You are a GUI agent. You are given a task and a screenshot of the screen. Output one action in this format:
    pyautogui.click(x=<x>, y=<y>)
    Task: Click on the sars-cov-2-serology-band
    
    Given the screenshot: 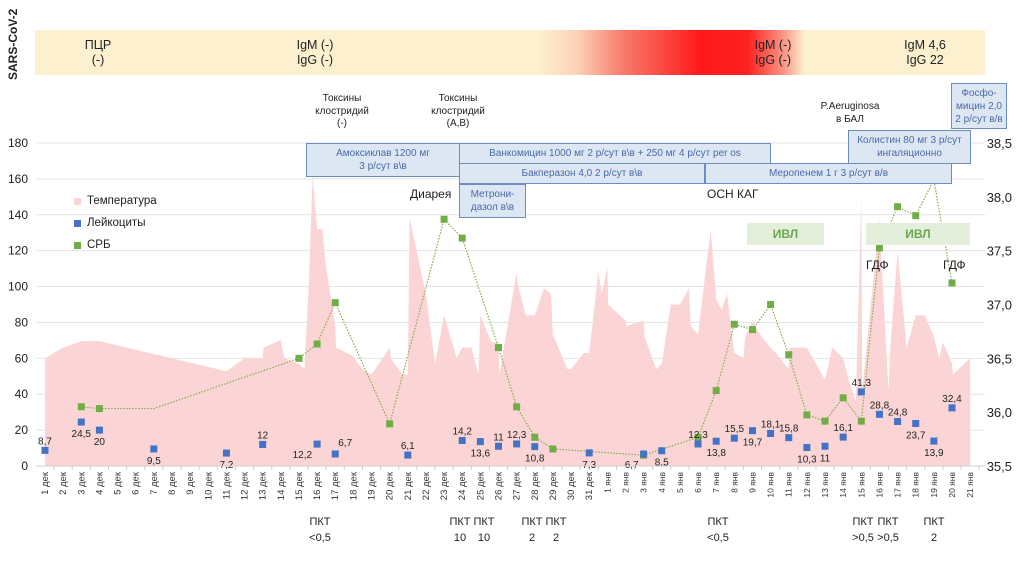 What is the action you would take?
    pyautogui.click(x=510, y=52)
    